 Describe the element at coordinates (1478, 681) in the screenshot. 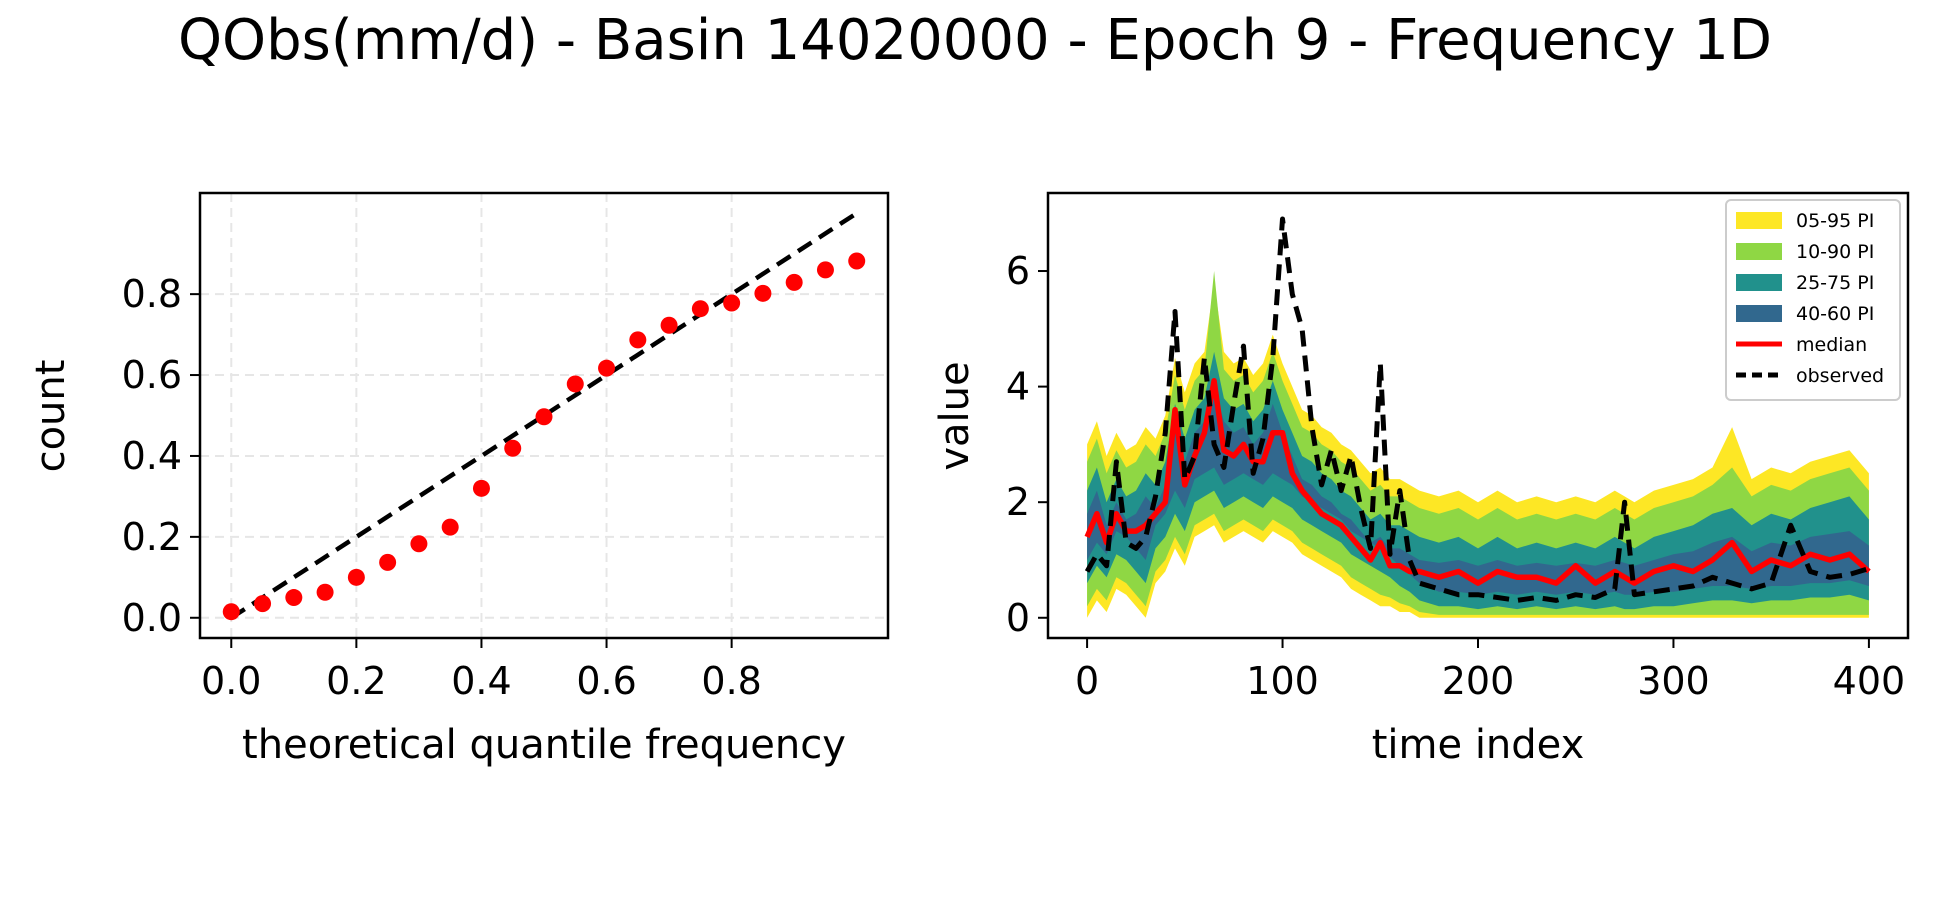

I see `timeseries-xtick-label: 200` at that location.